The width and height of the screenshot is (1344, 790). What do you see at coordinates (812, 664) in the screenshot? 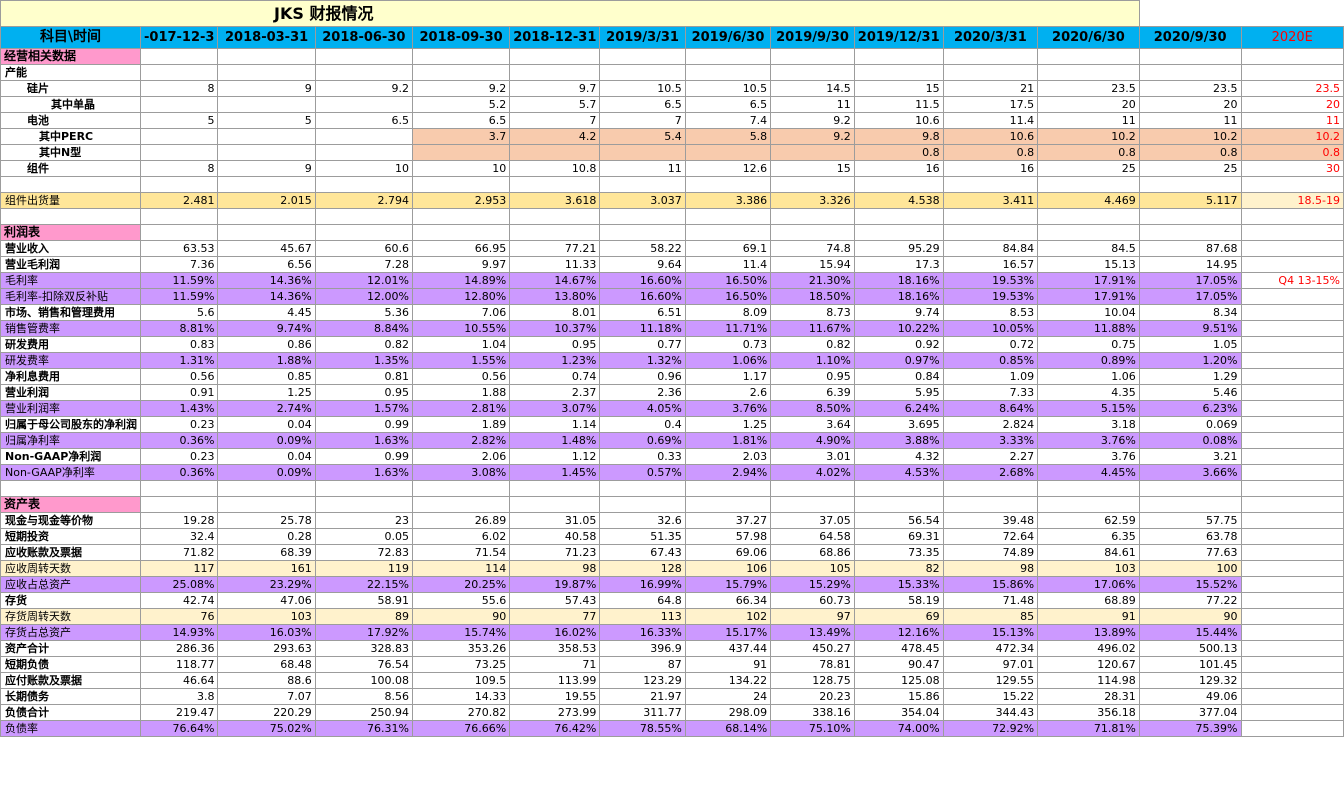
I see `value-cell: 78.81` at bounding box center [812, 664].